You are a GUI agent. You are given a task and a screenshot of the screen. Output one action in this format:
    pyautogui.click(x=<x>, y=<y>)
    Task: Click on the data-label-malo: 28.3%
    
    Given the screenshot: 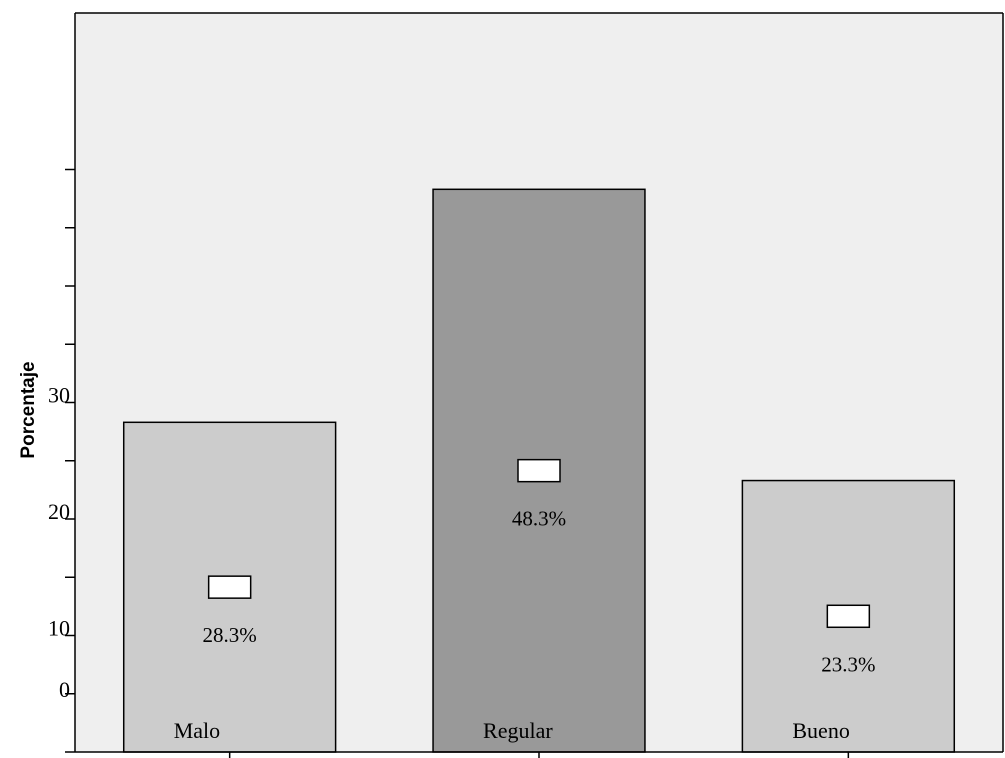 What is the action you would take?
    pyautogui.click(x=230, y=635)
    